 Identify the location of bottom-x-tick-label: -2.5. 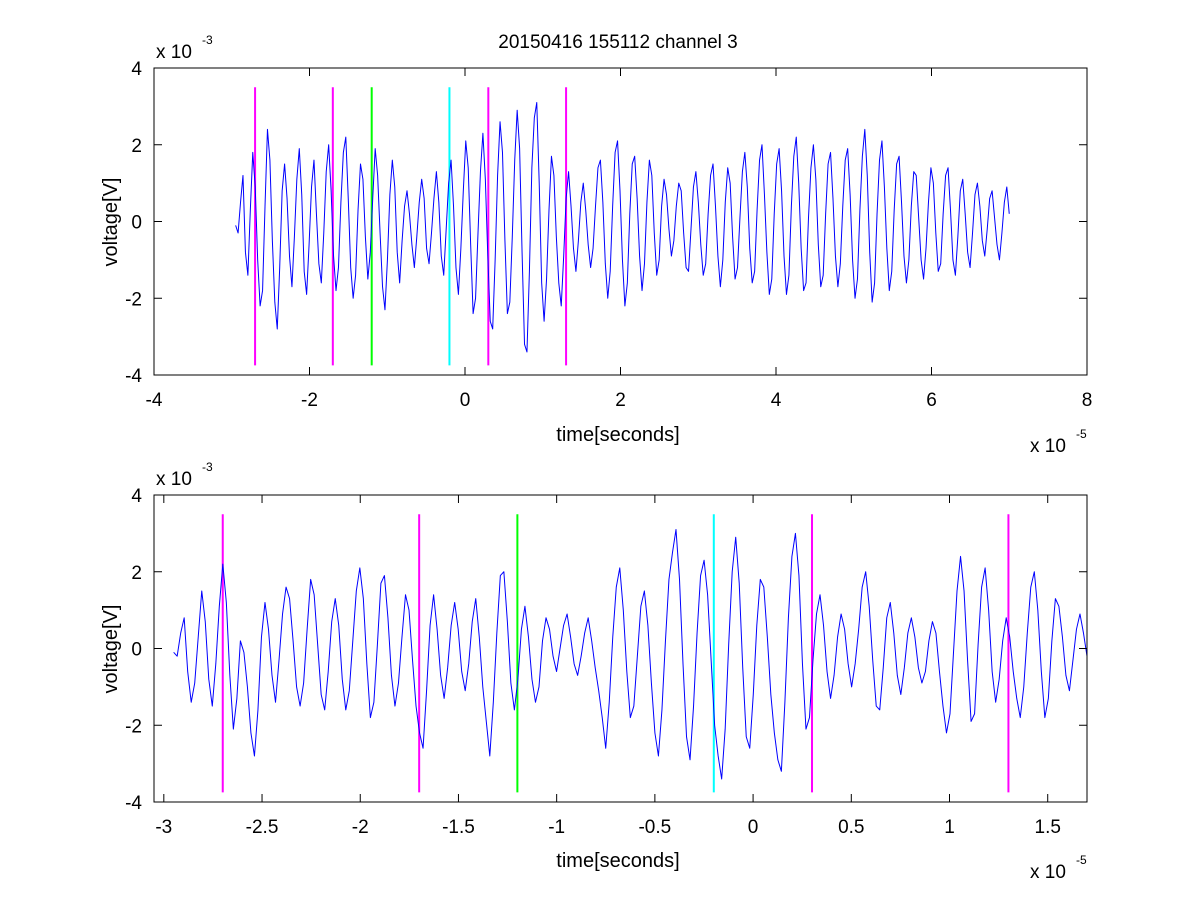
(262, 827).